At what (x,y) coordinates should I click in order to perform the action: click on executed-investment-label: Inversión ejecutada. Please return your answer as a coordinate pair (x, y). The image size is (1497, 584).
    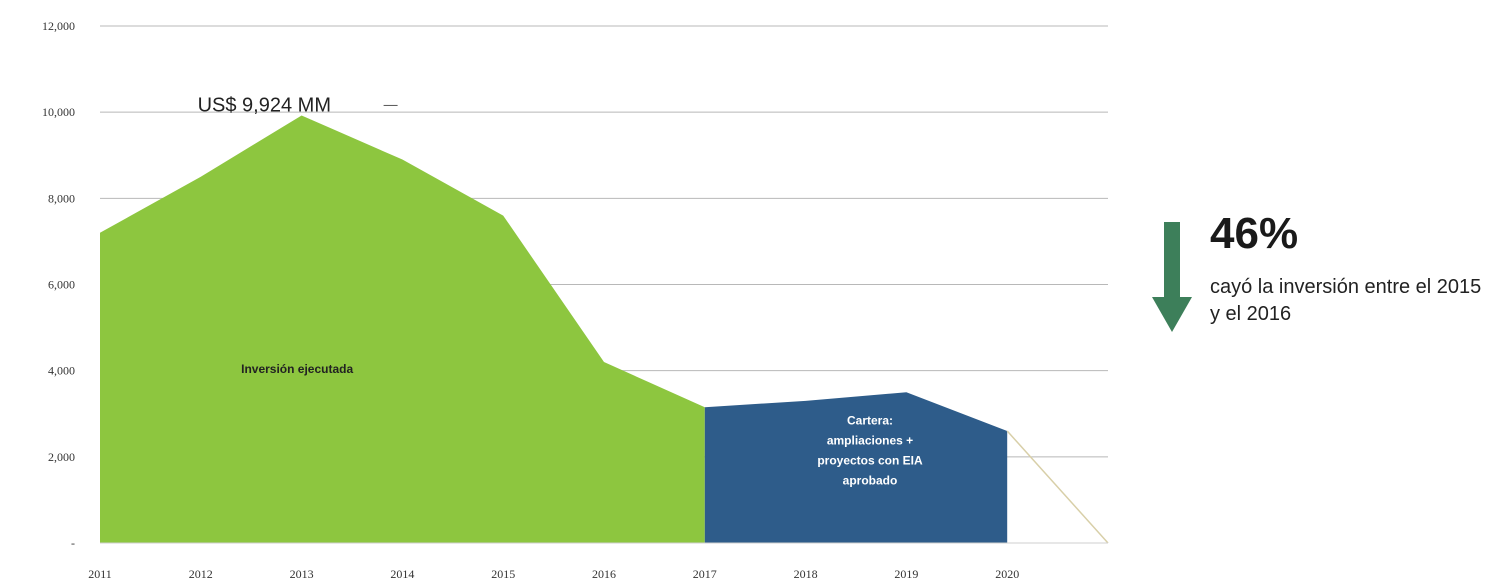
    Looking at the image, I should click on (297, 369).